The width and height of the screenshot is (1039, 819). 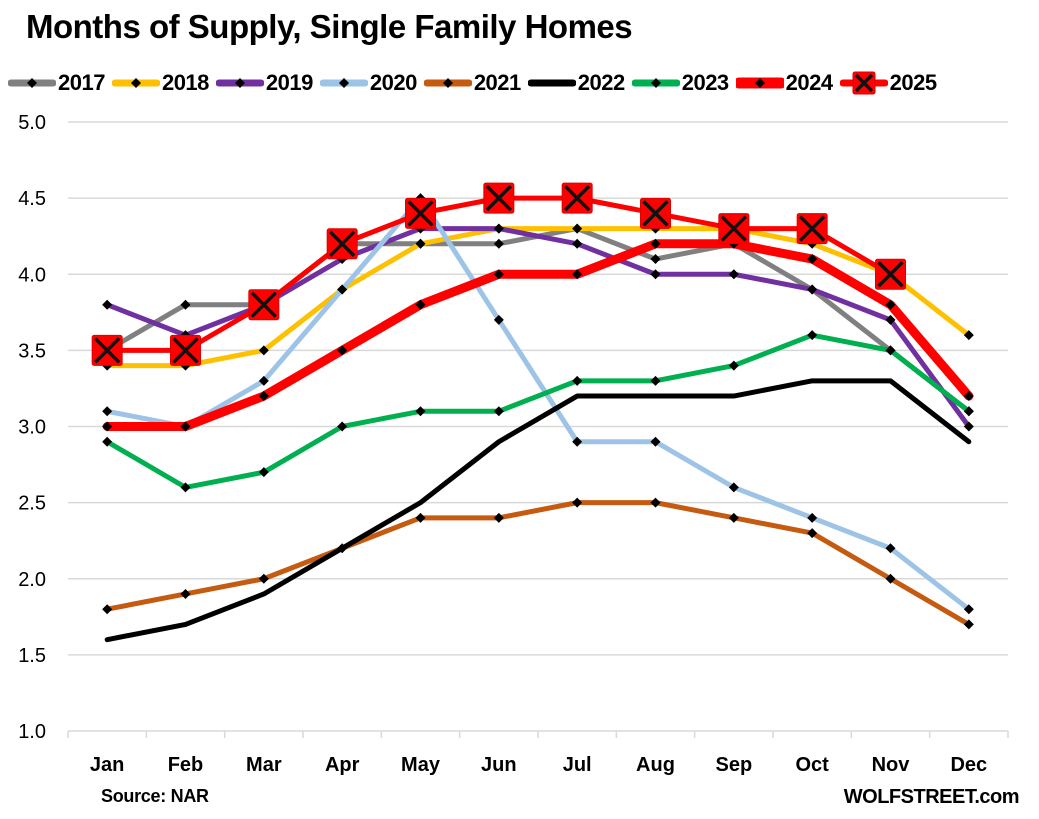 I want to click on watermark: WOLFSTREET.com, so click(x=931, y=797).